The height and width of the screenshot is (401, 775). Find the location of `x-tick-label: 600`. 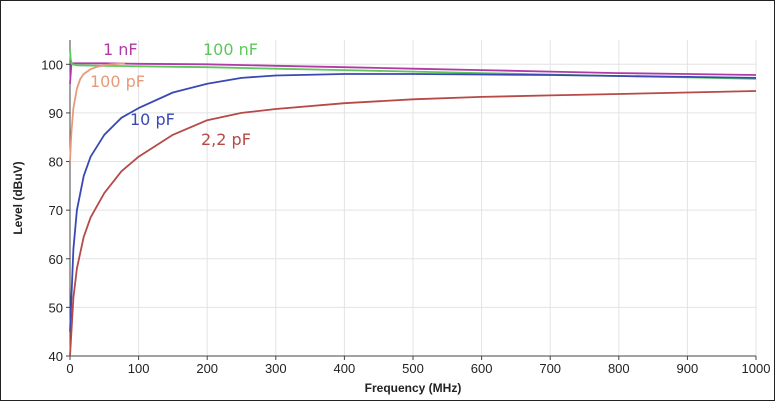

x-tick-label: 600 is located at coordinates (482, 368).